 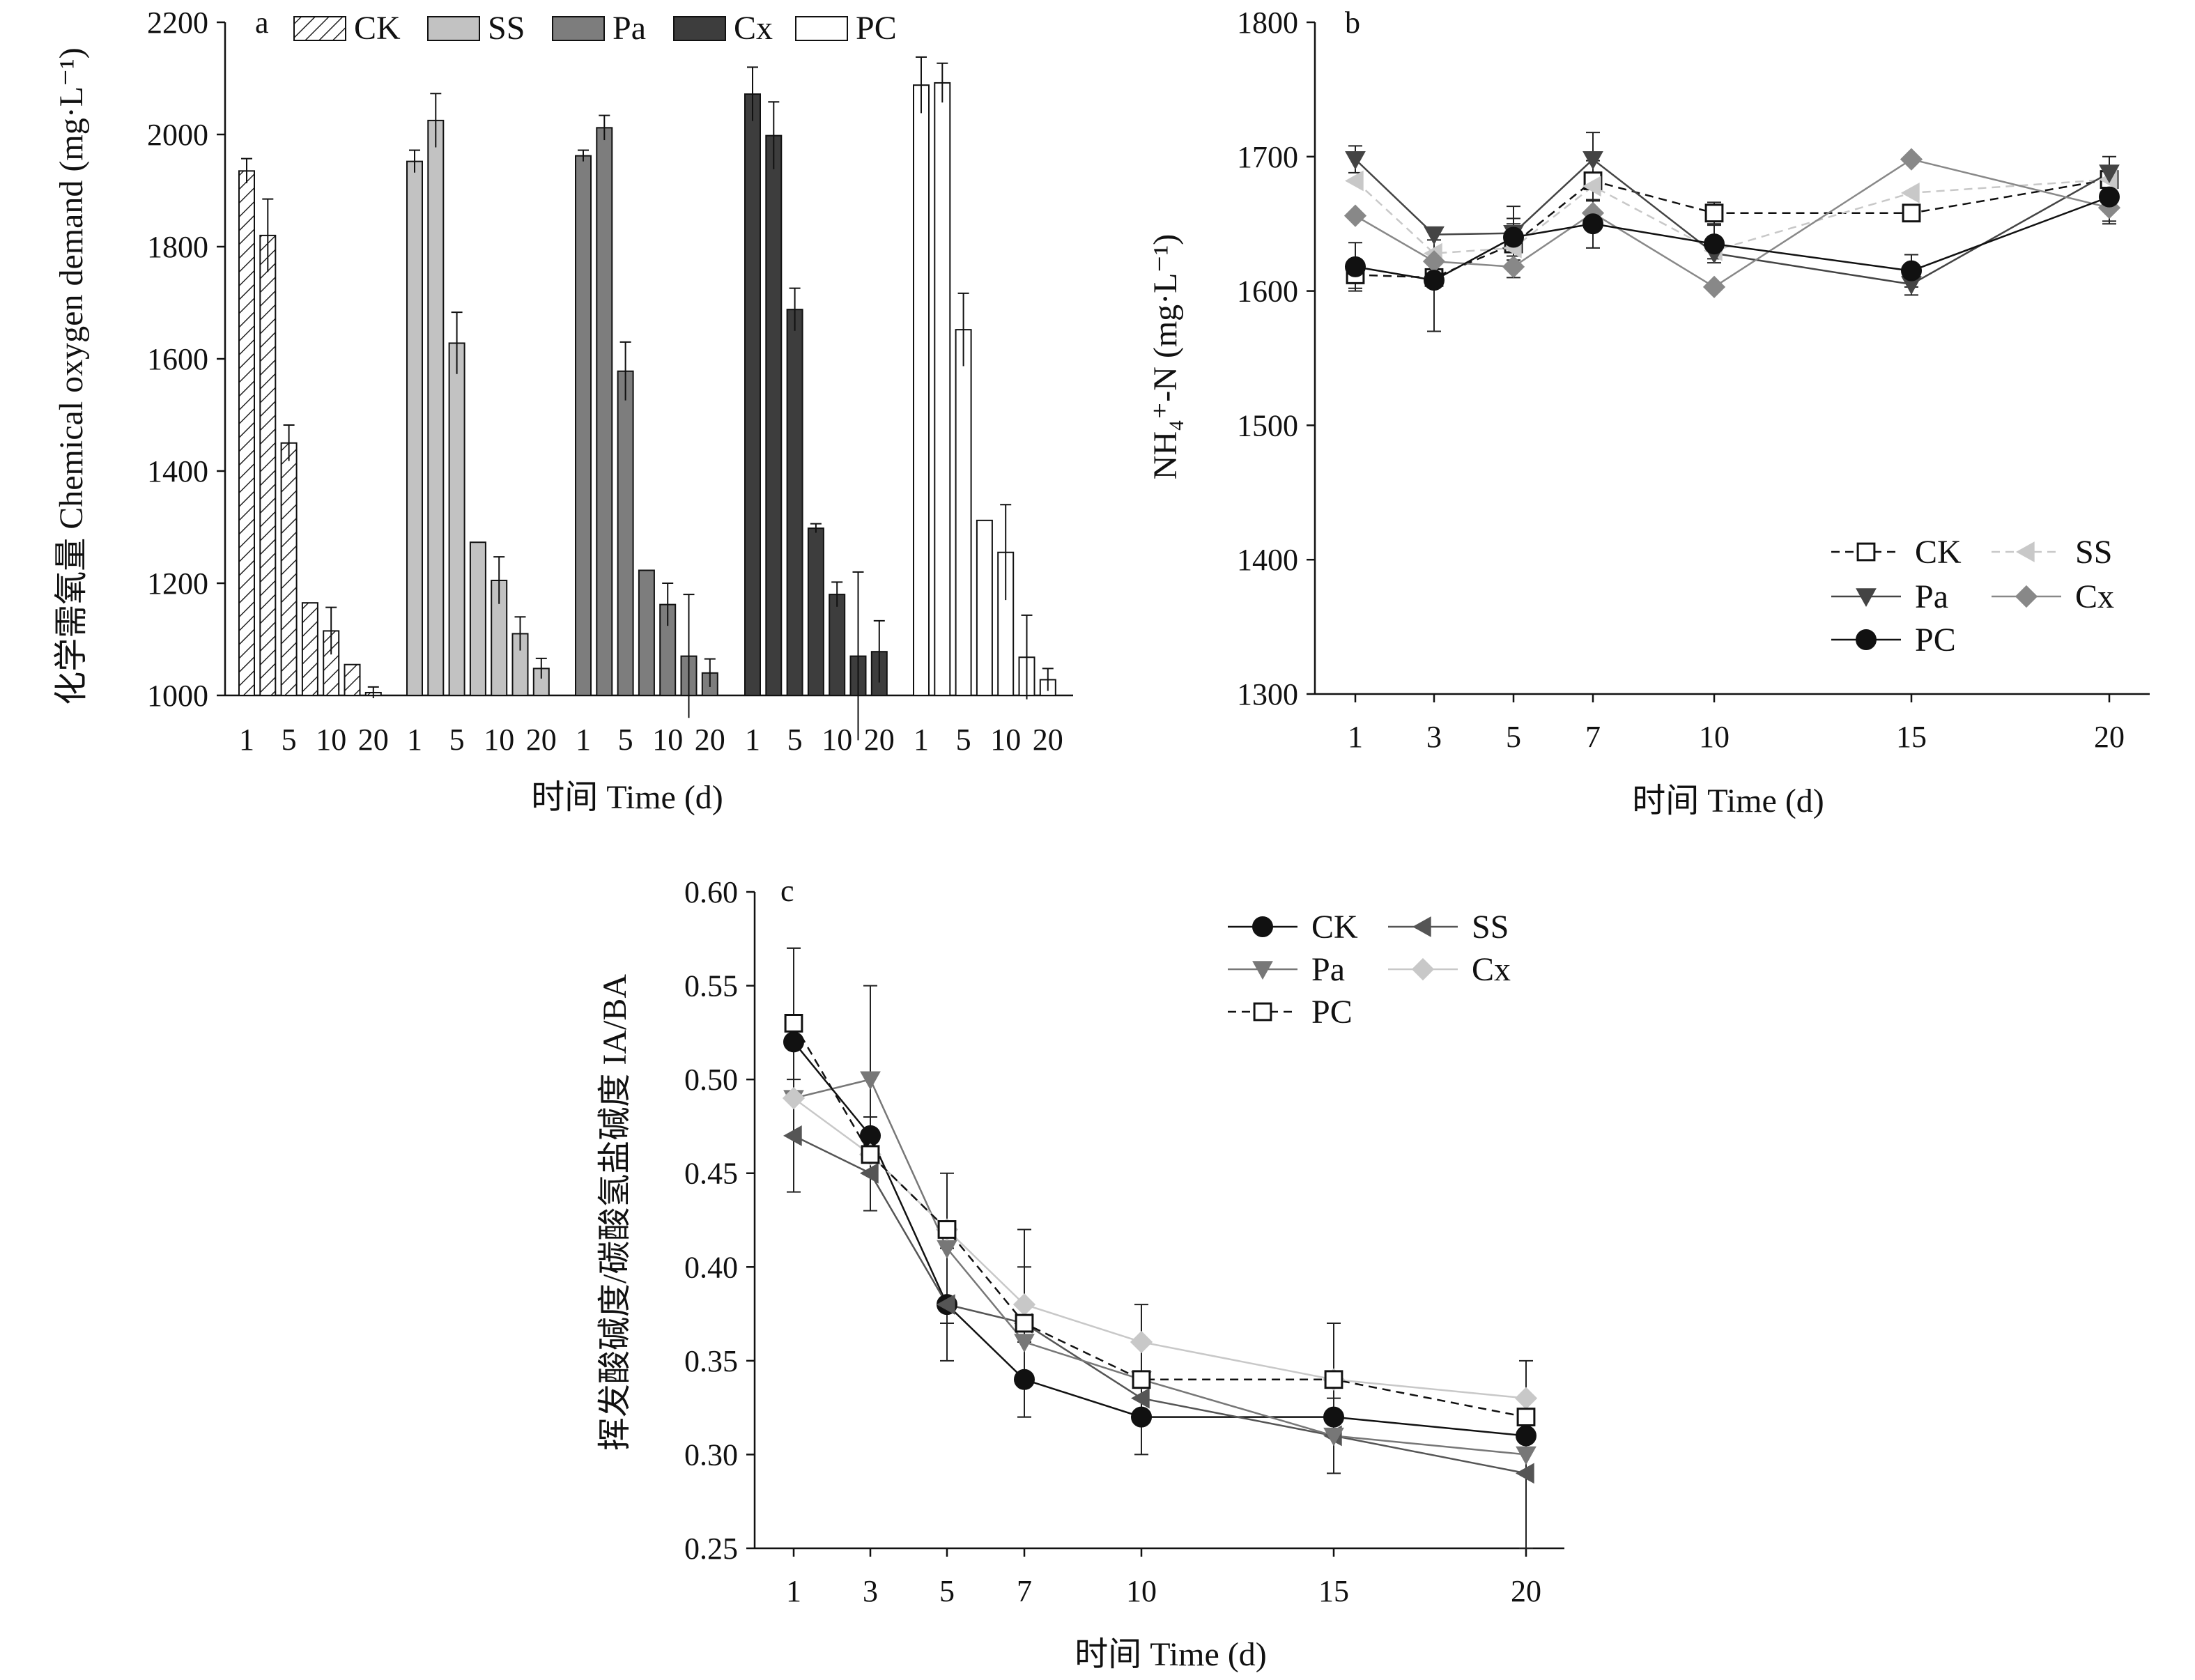 I want to click on series-line-pc, so click(x=1159, y=1220).